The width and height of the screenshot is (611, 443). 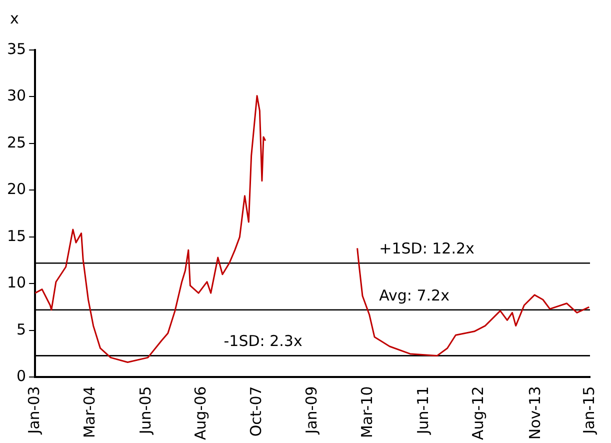 I want to click on ref-line-label: +1SD: 12.2x, so click(x=427, y=249).